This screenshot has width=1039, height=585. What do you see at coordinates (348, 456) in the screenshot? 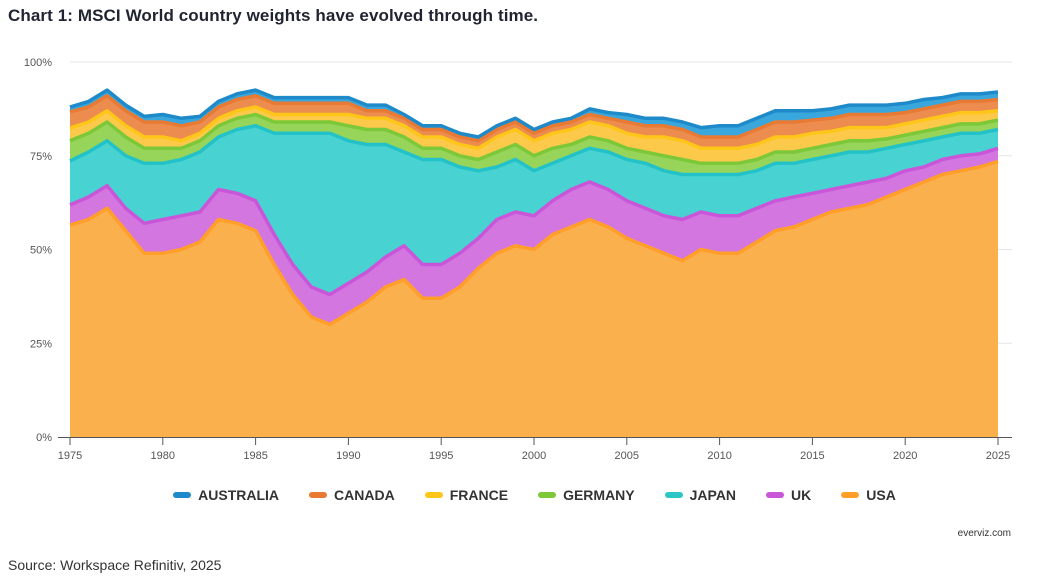
I see `x-tick-label: 1990` at bounding box center [348, 456].